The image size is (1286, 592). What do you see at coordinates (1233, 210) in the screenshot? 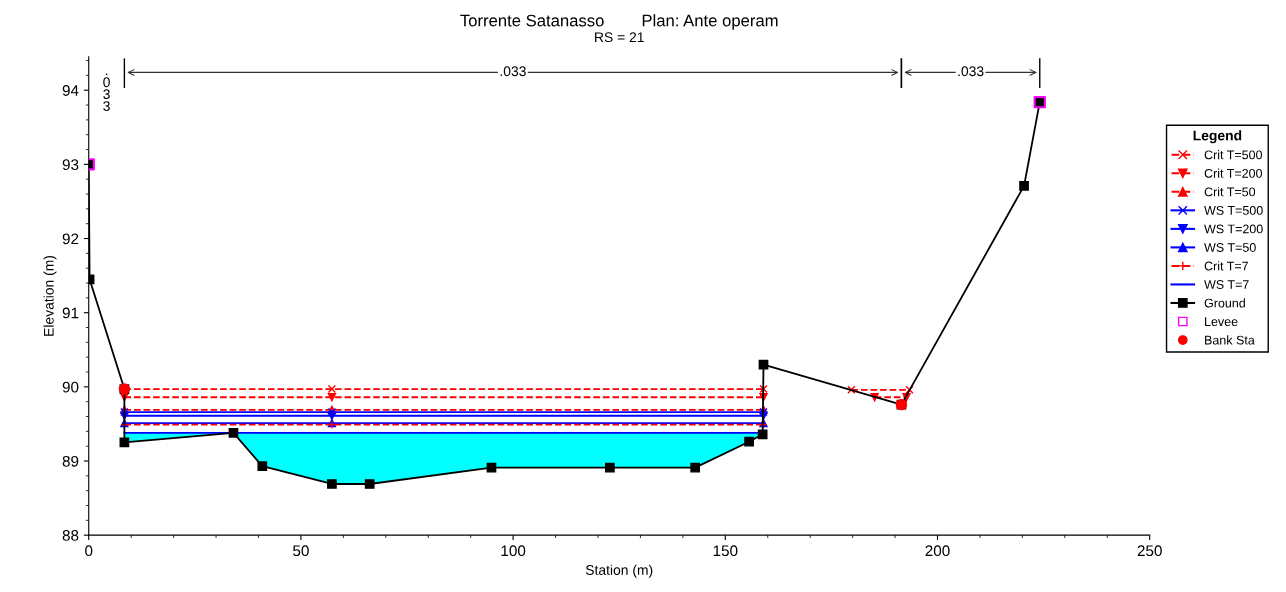
I see `legend-label: WS T=500` at bounding box center [1233, 210].